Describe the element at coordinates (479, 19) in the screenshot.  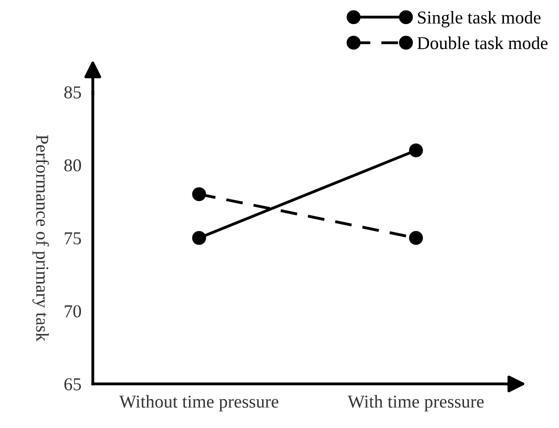
I see `legend-label: Single task mode` at that location.